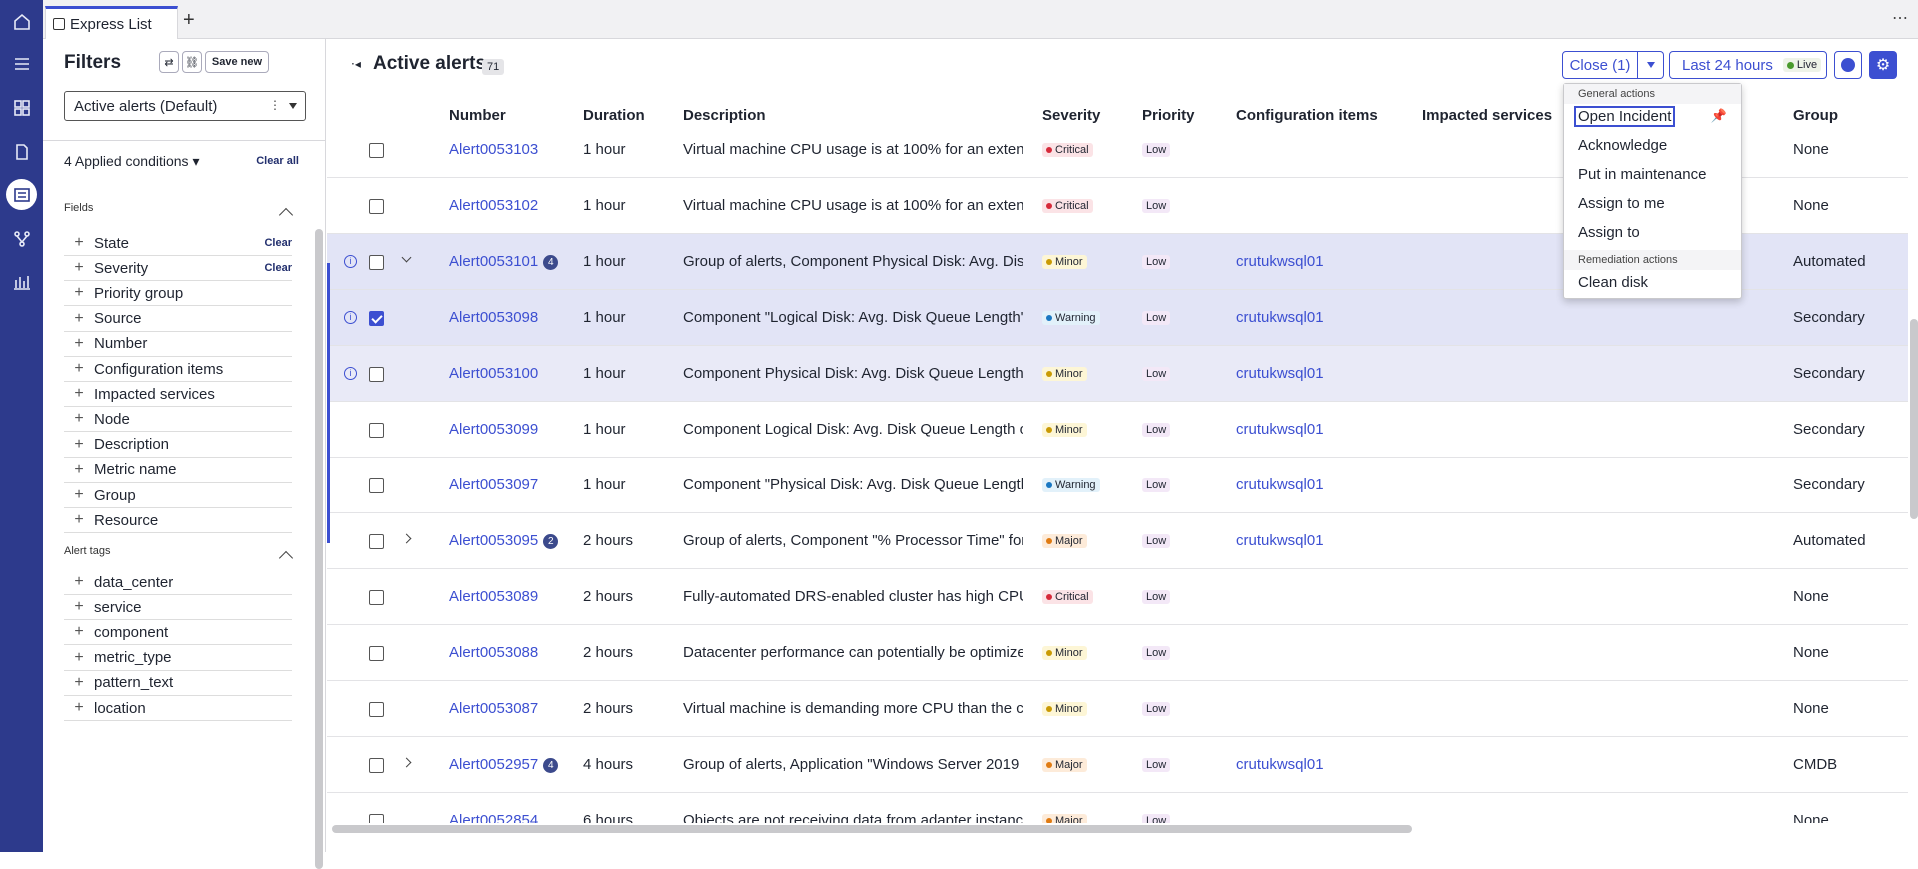 Image resolution: width=1918 pixels, height=869 pixels. I want to click on alert-number-link: Alert0053097, so click(493, 484).